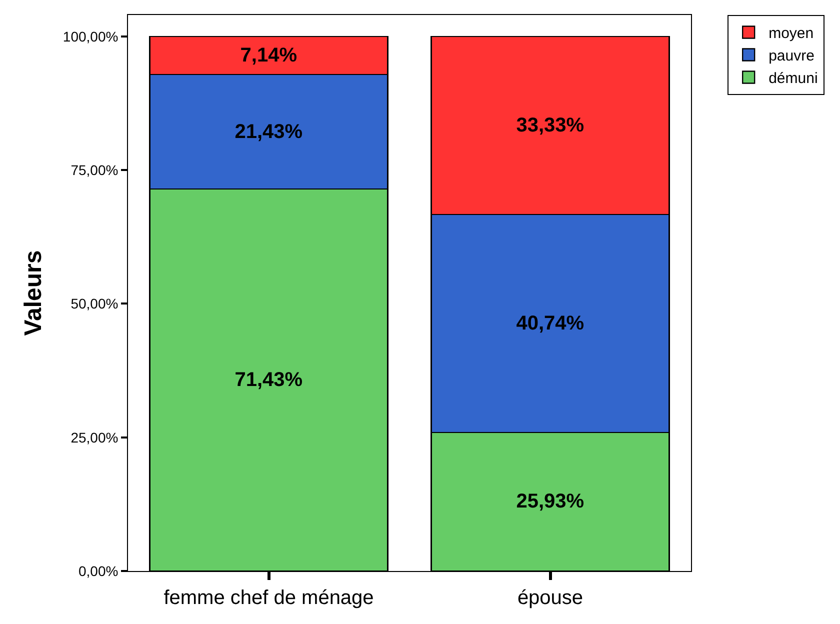 Image resolution: width=840 pixels, height=624 pixels. Describe the element at coordinates (94, 437) in the screenshot. I see `y-tick-label: 25,00%` at that location.